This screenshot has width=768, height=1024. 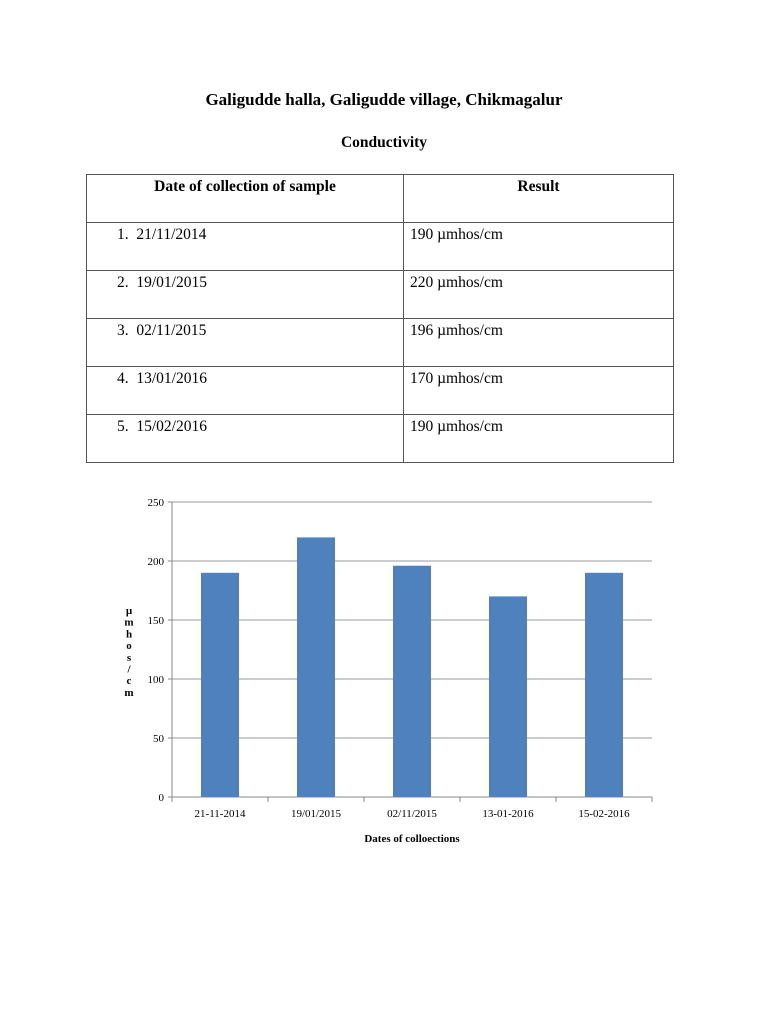 What do you see at coordinates (384, 142) in the screenshot?
I see `section-title: Conductivity` at bounding box center [384, 142].